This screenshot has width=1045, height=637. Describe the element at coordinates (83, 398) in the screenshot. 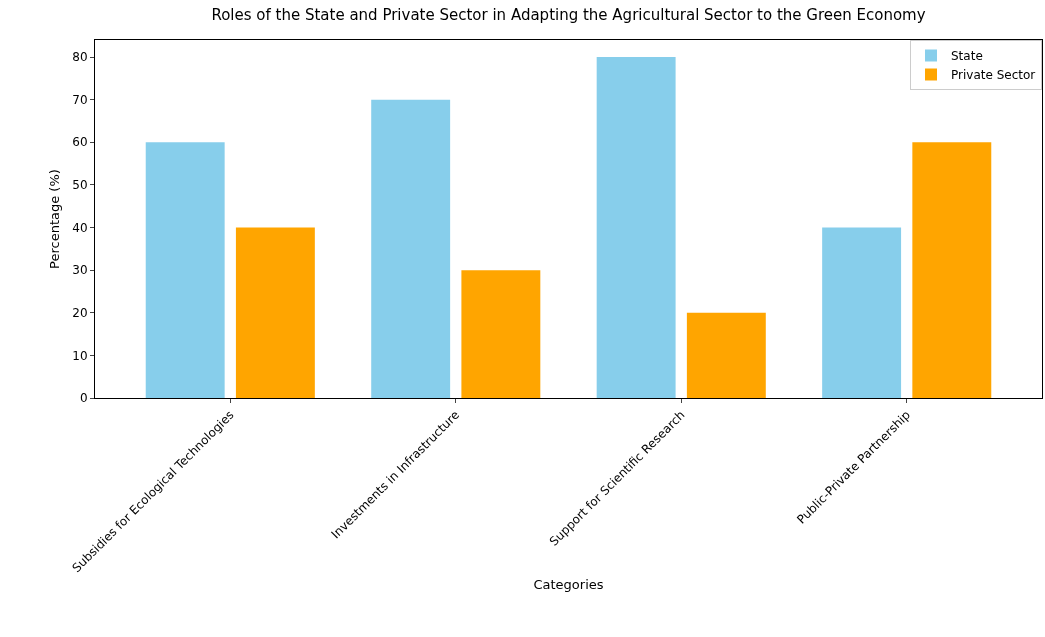

I see `y-tick-label: 0` at that location.